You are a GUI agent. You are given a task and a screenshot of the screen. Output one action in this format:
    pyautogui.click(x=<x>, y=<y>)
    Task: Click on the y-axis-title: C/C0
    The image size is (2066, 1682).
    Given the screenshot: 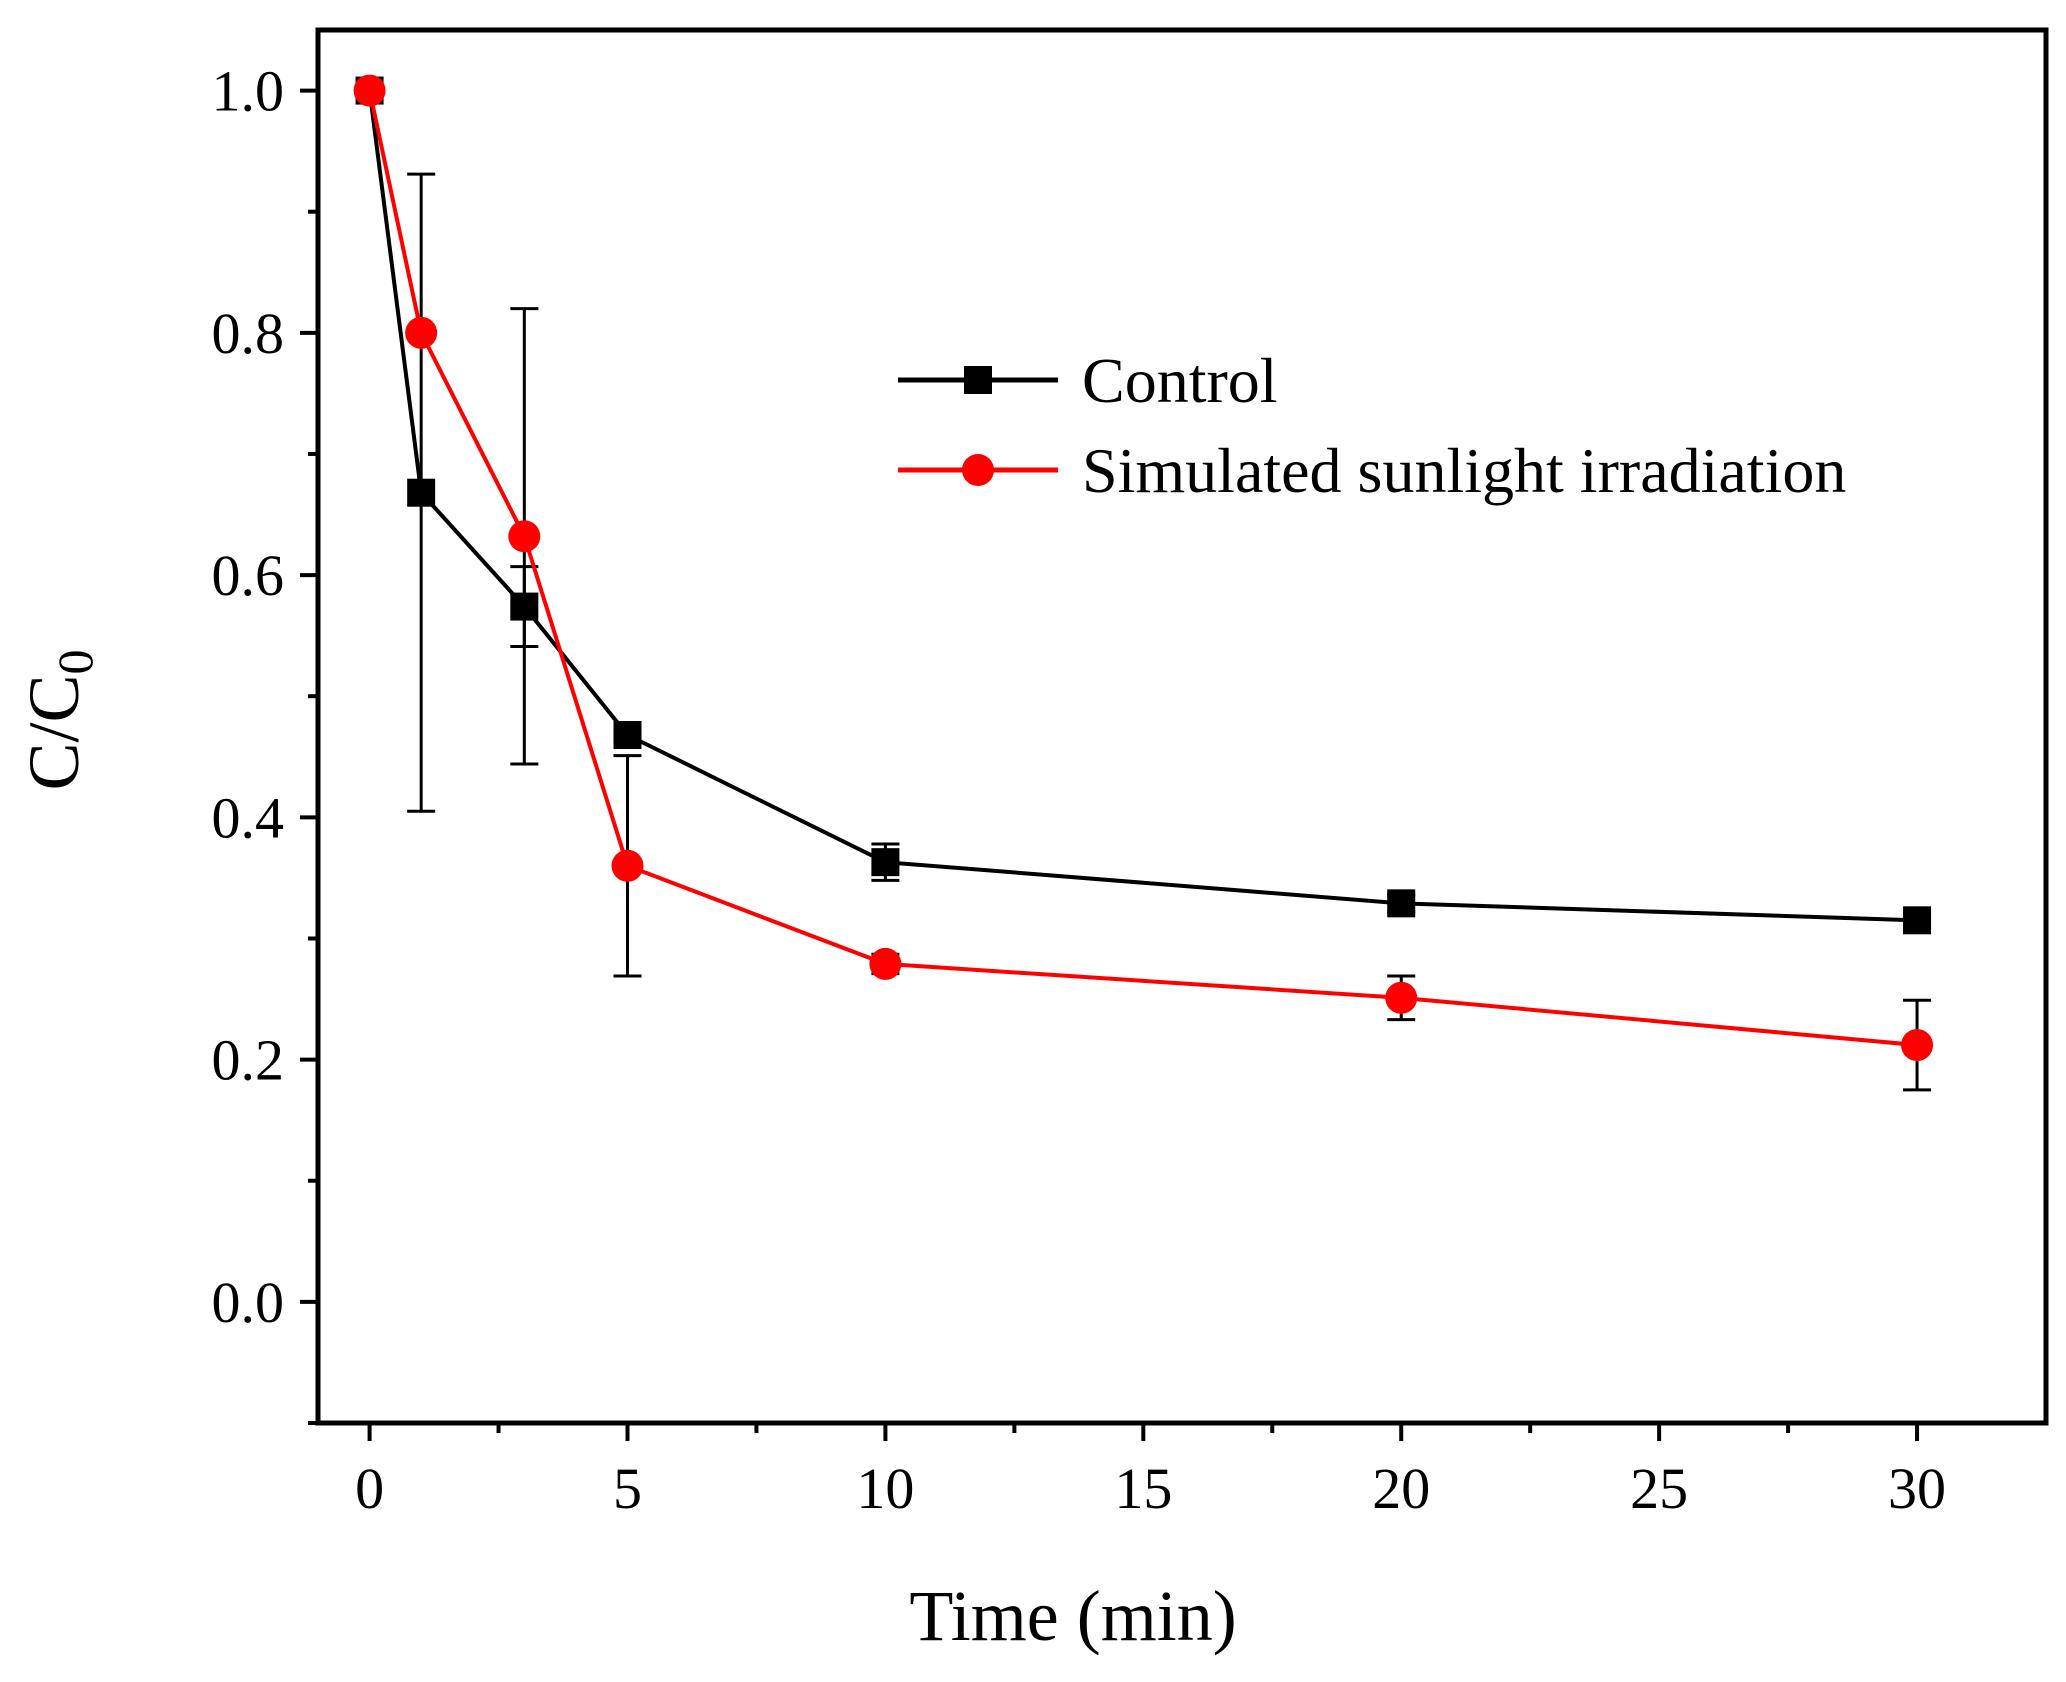 What is the action you would take?
    pyautogui.click(x=58, y=719)
    